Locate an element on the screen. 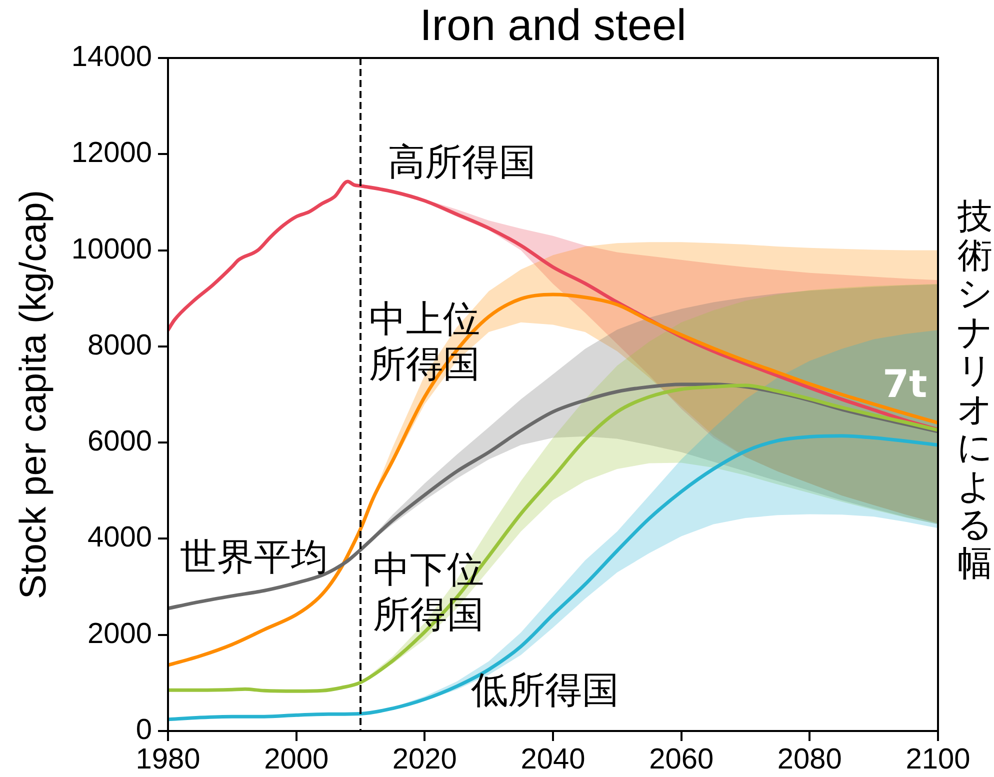 This screenshot has width=994, height=777. x-tick-label: 2000 is located at coordinates (296, 759).